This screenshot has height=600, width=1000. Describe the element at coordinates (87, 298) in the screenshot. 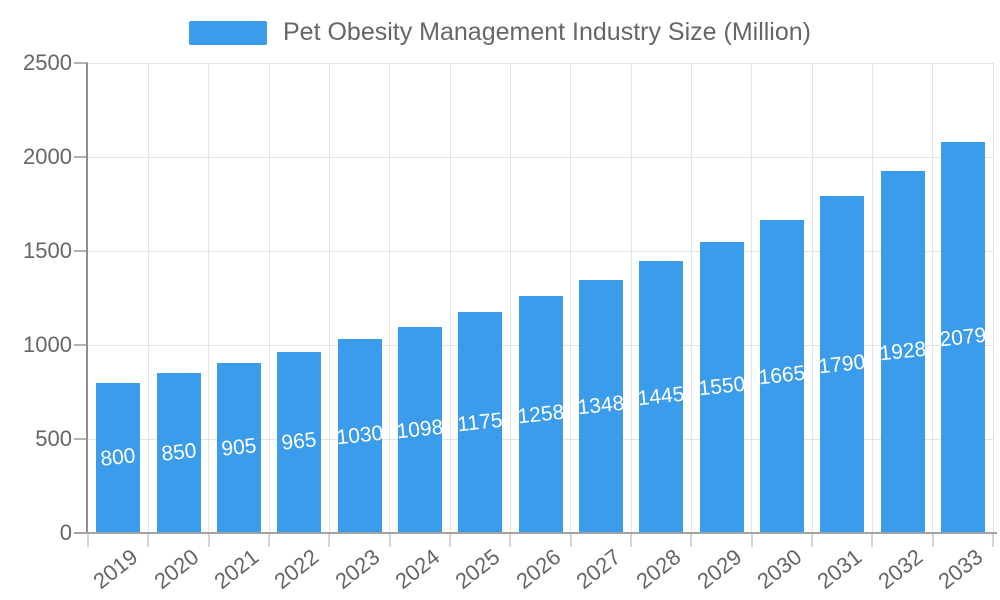

I see `y-axis-line` at that location.